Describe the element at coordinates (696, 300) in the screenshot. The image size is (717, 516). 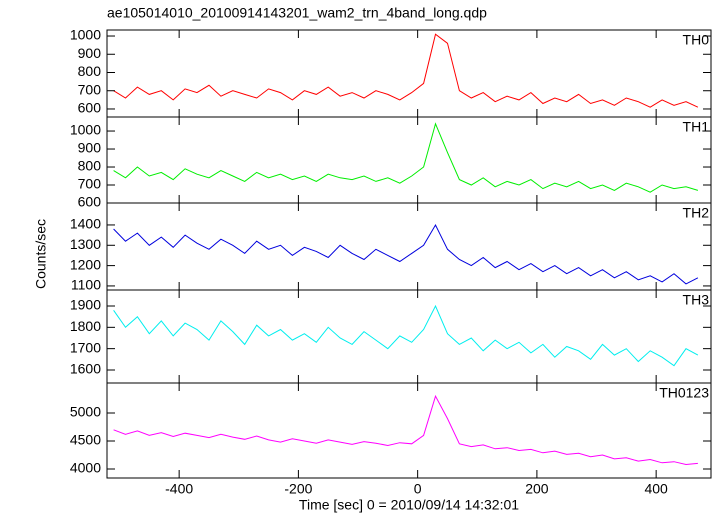
I see `panel-name: TH3` at that location.